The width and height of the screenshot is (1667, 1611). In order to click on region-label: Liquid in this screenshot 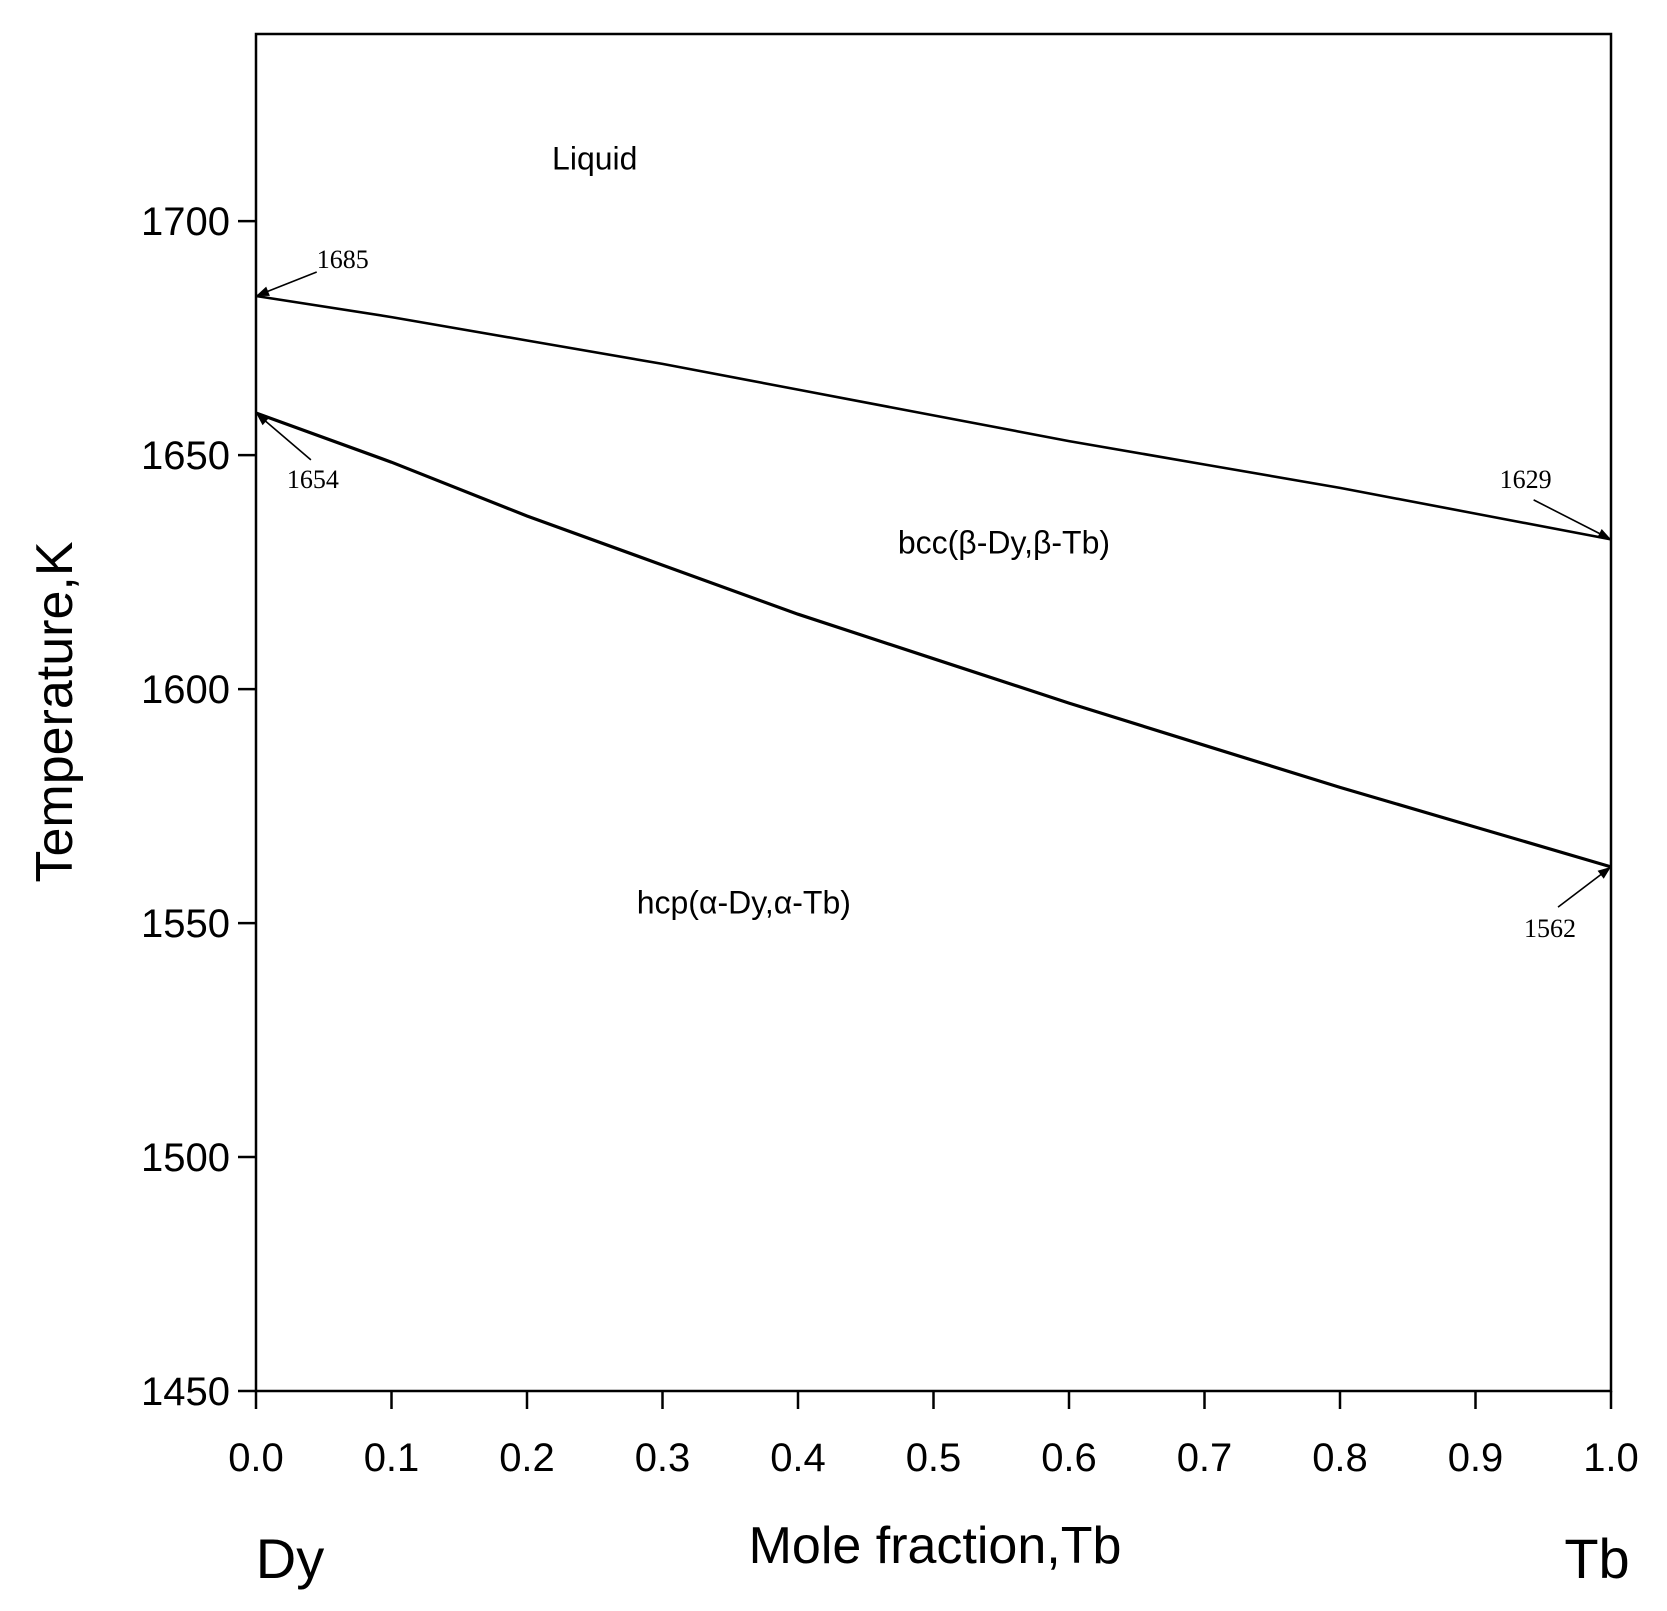, I will do `click(594, 159)`.